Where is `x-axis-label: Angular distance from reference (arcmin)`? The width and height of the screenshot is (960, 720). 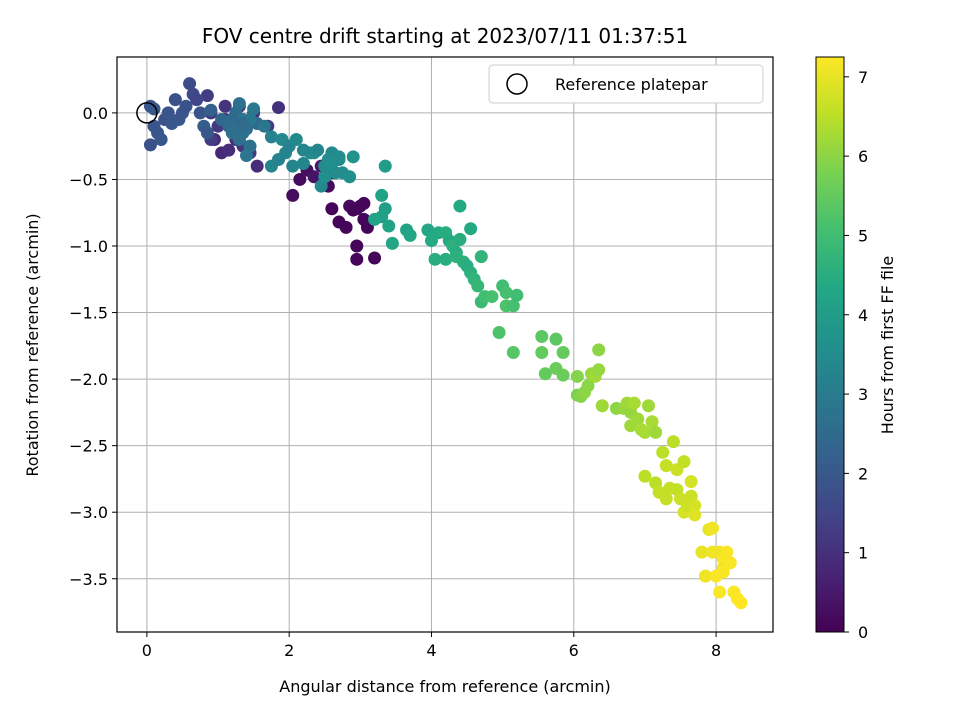 x-axis-label: Angular distance from reference (arcmin) is located at coordinates (444, 686).